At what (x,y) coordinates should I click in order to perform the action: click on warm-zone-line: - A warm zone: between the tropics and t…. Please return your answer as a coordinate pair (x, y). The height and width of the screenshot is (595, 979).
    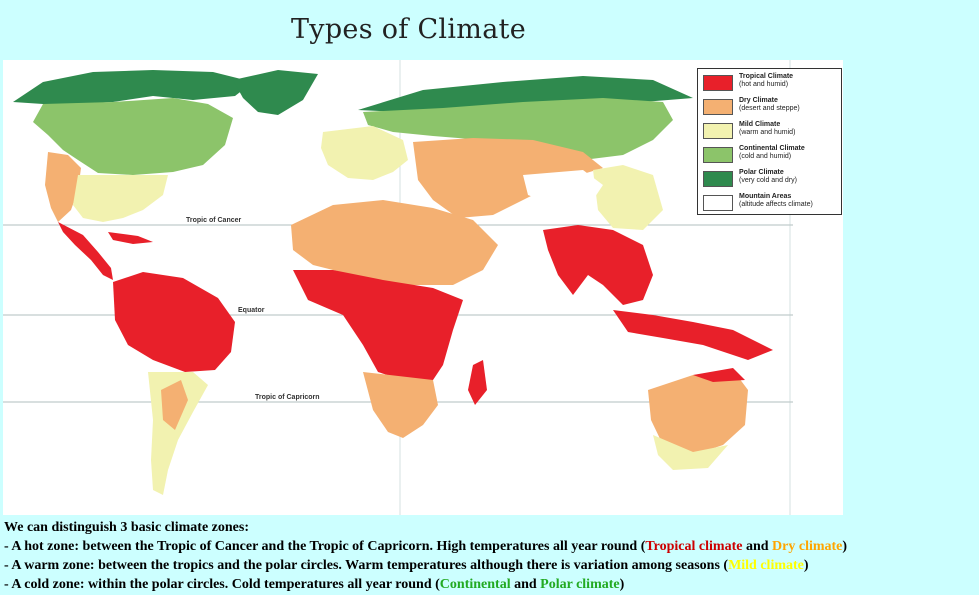
    Looking at the image, I should click on (490, 565).